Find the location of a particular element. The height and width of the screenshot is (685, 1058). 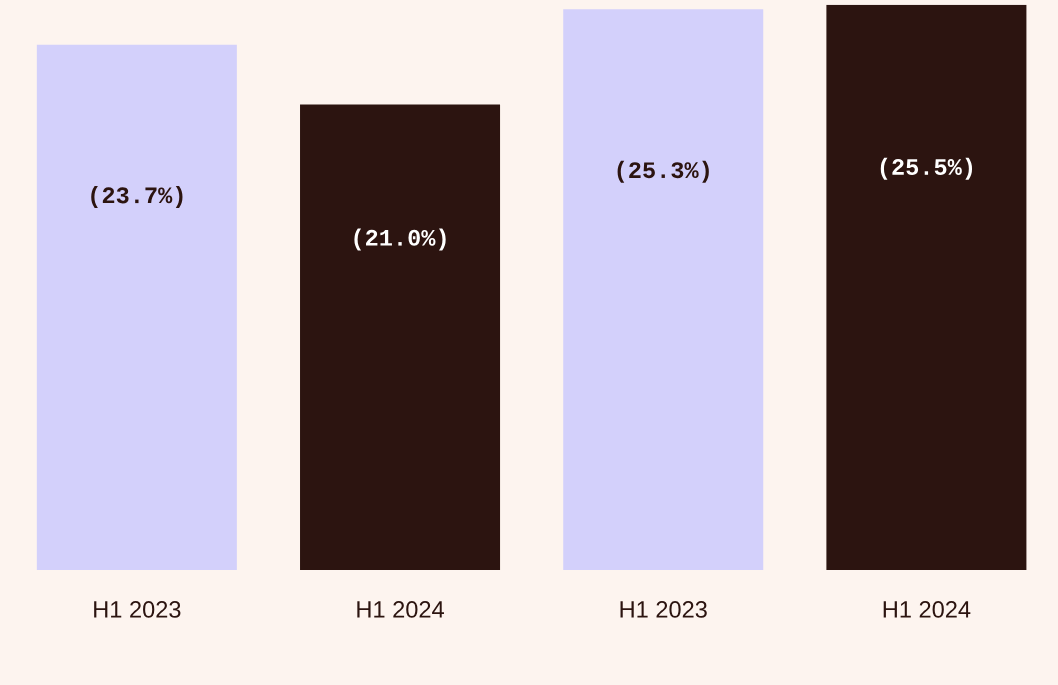

data-label: (25.5%) is located at coordinates (926, 168).